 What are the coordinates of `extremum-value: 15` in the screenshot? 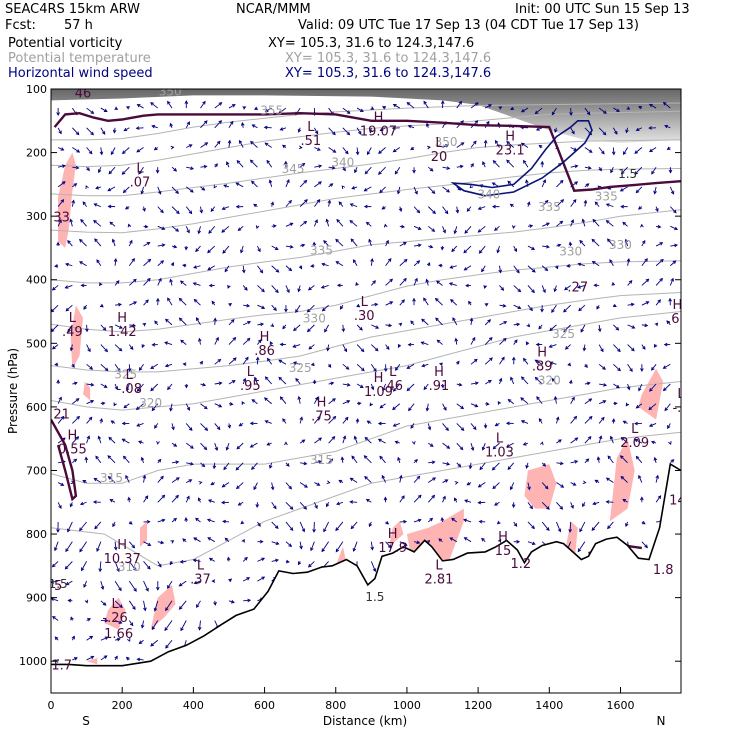 It's located at (503, 551).